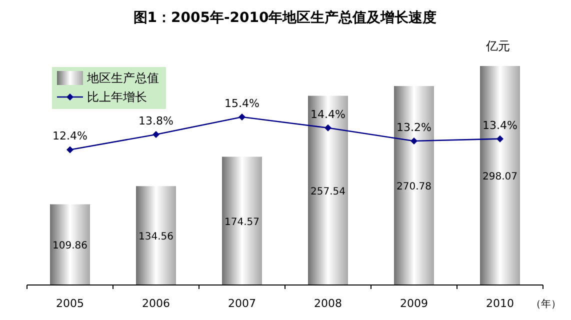 The image size is (571, 320). Describe the element at coordinates (500, 177) in the screenshot. I see `data-label: 298.07` at that location.